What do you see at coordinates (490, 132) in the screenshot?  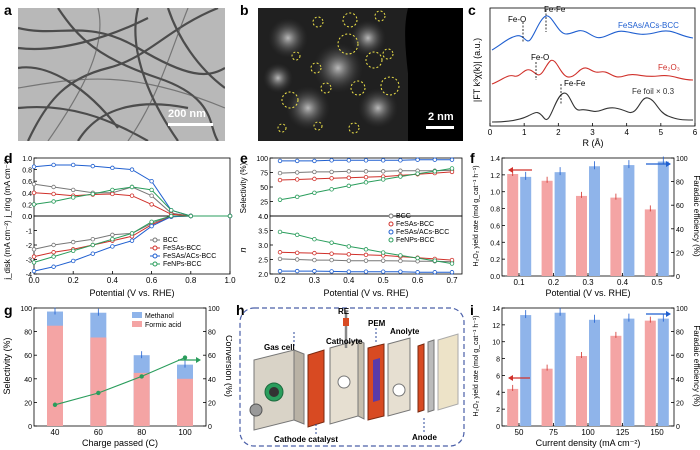 I see `c-xtick-0: 0` at bounding box center [490, 132].